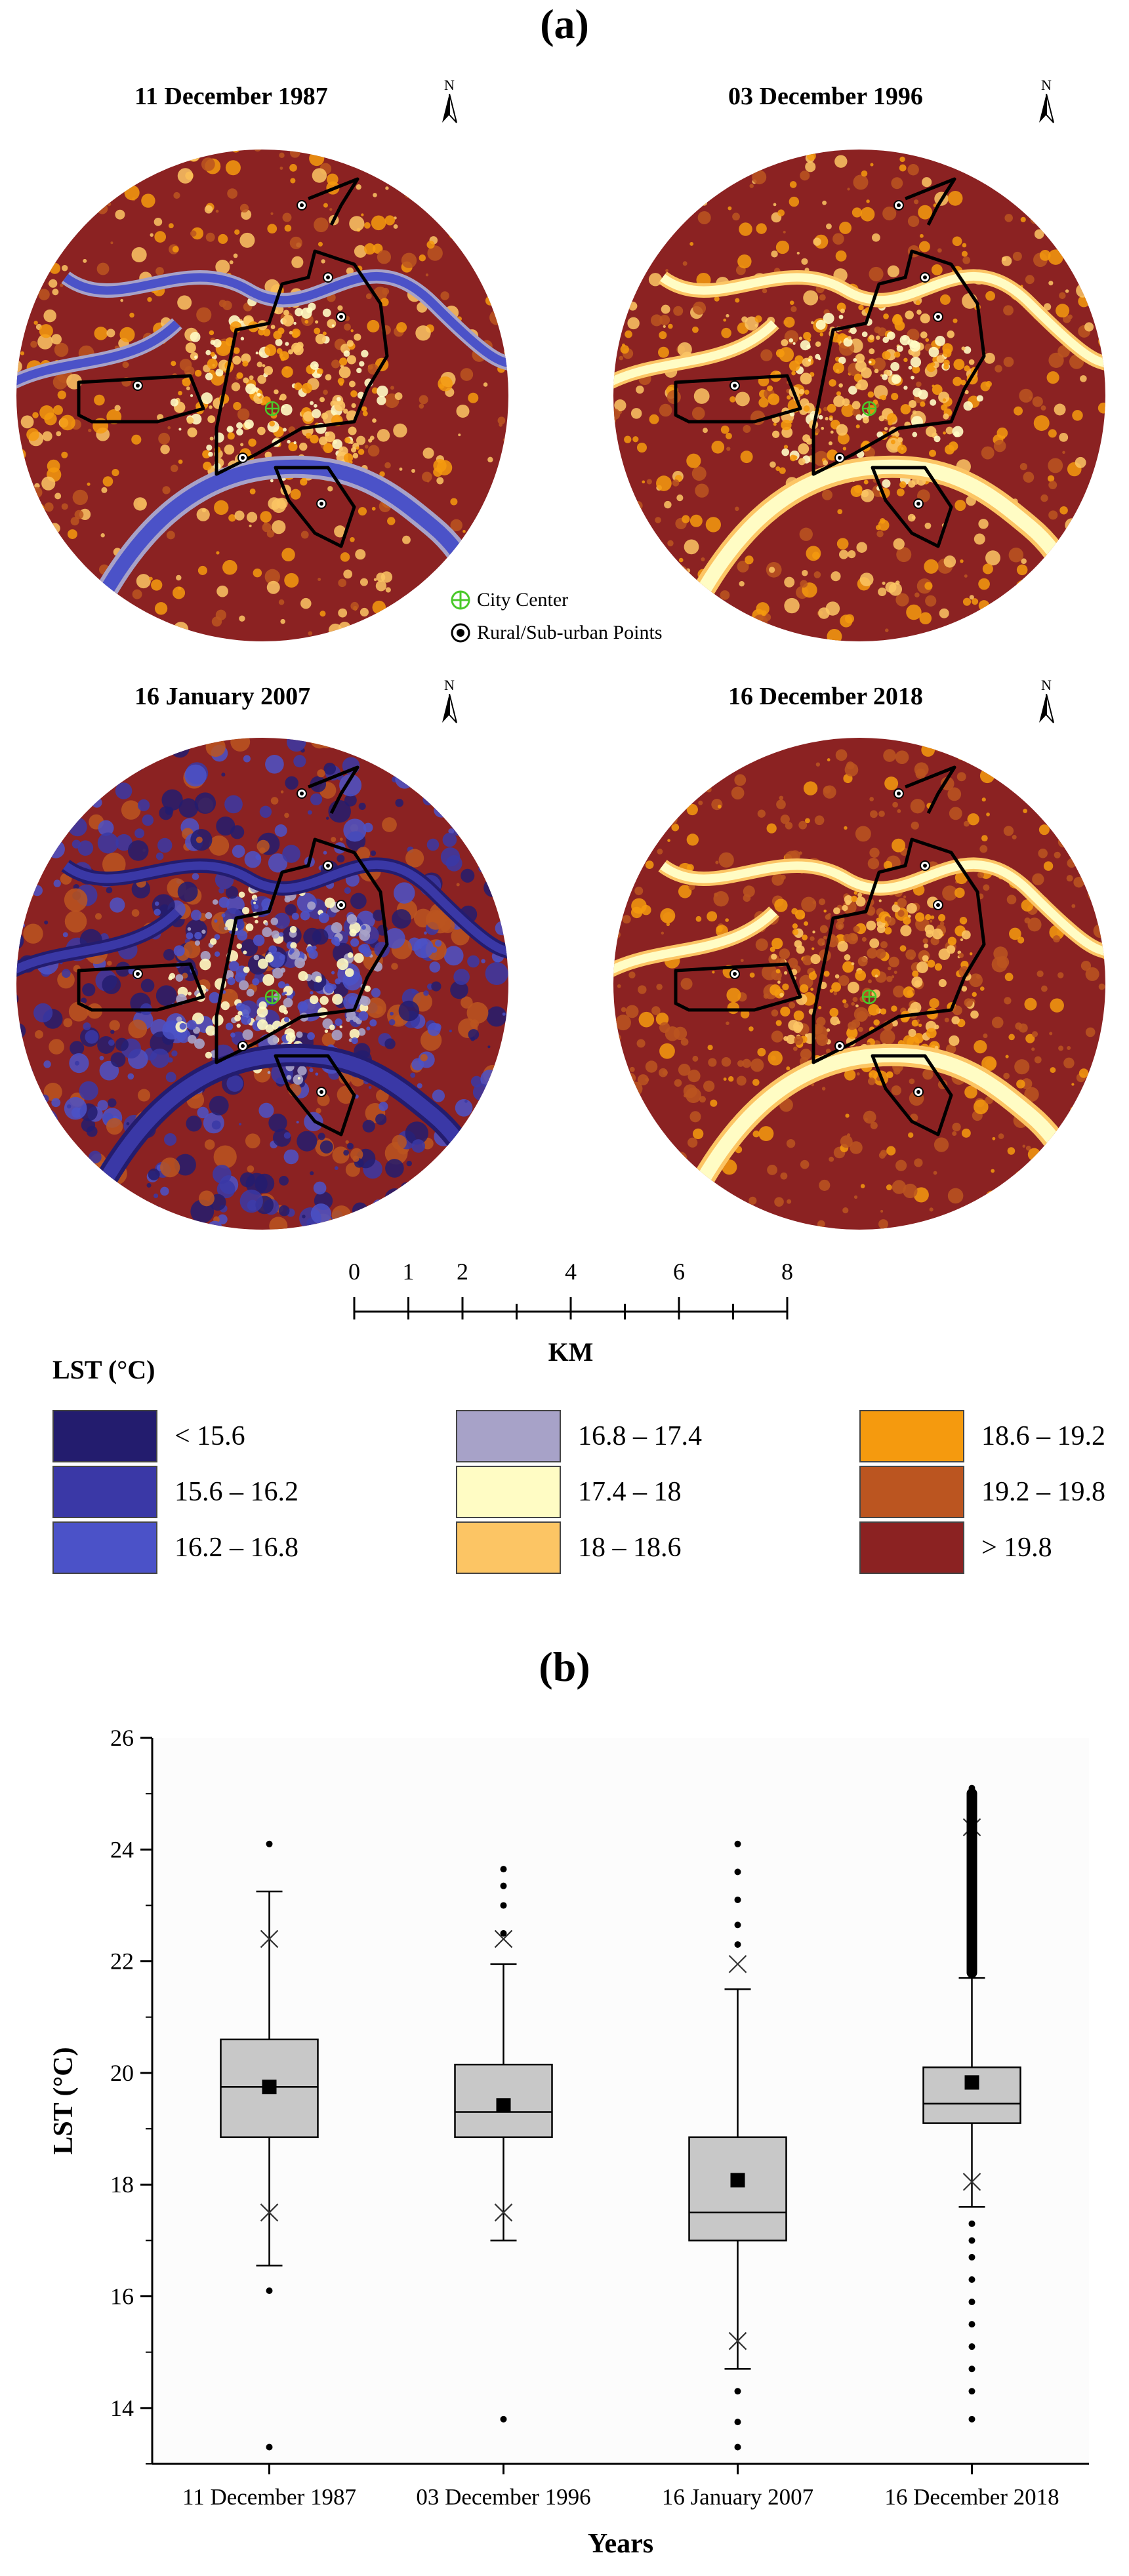  I want to click on x-tick-label: 11 December 1987, so click(269, 2497).